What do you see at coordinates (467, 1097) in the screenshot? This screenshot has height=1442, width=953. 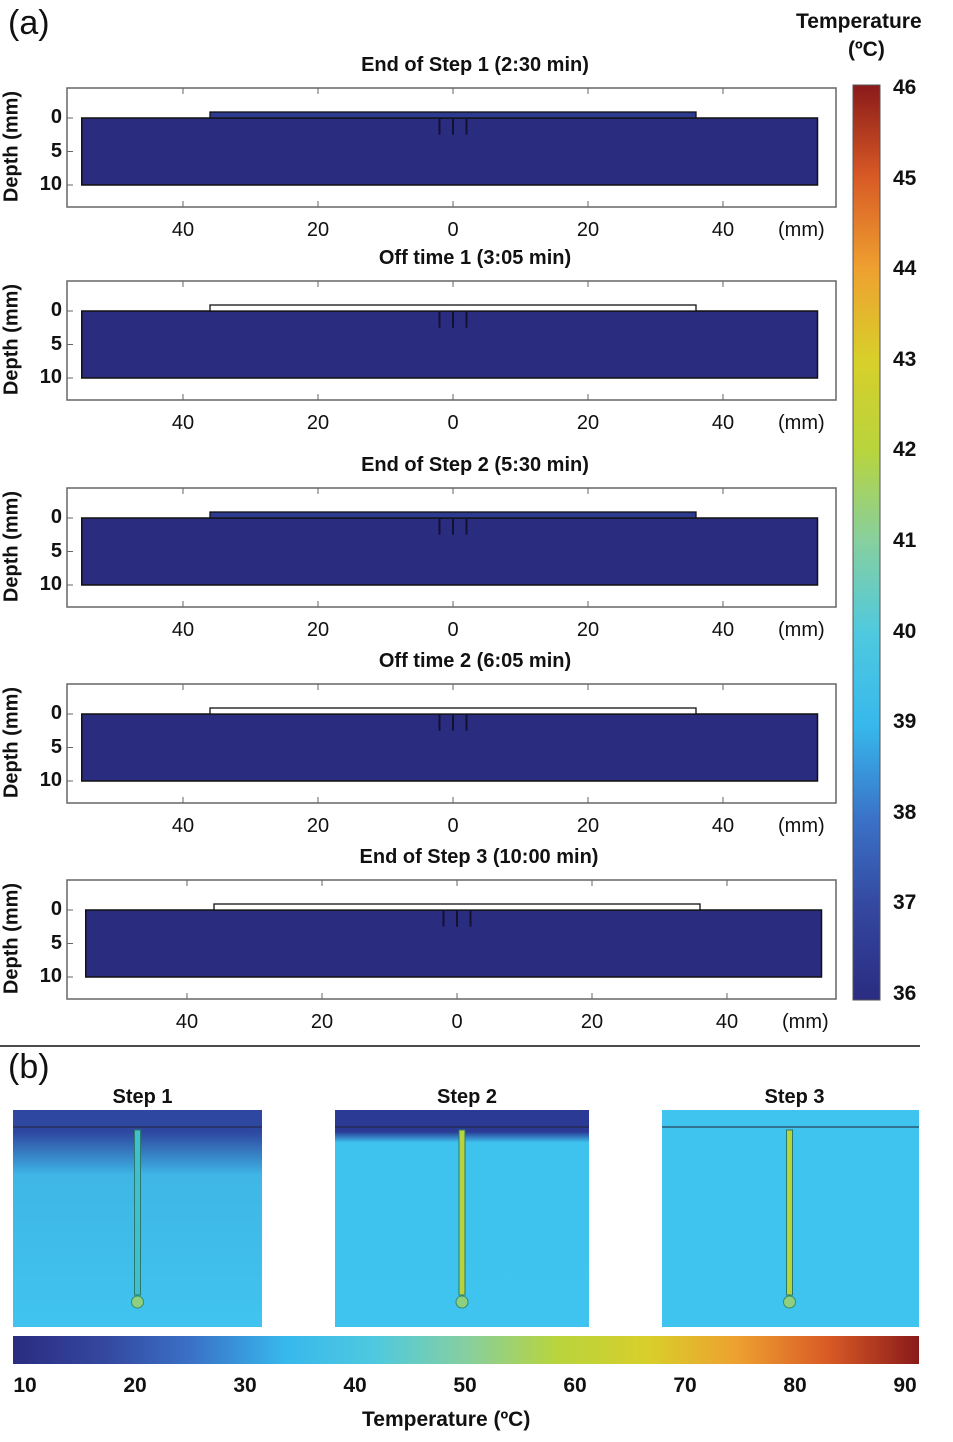 I see `step-title: Step 2` at bounding box center [467, 1097].